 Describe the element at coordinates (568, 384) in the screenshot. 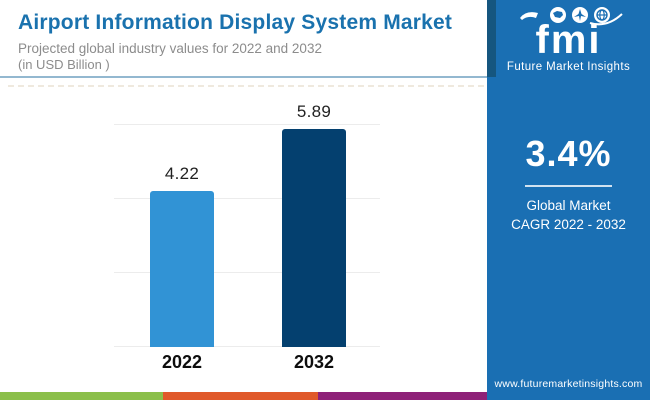

I see `website-url: www.futuremarketinsights.com` at that location.